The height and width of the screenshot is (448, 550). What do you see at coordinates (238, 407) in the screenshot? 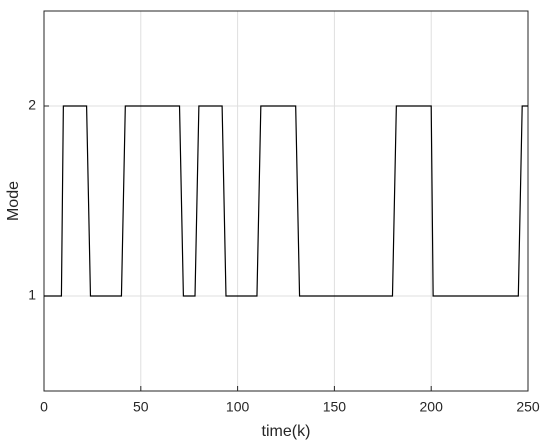
I see `x-tick-label: 100` at bounding box center [238, 407].